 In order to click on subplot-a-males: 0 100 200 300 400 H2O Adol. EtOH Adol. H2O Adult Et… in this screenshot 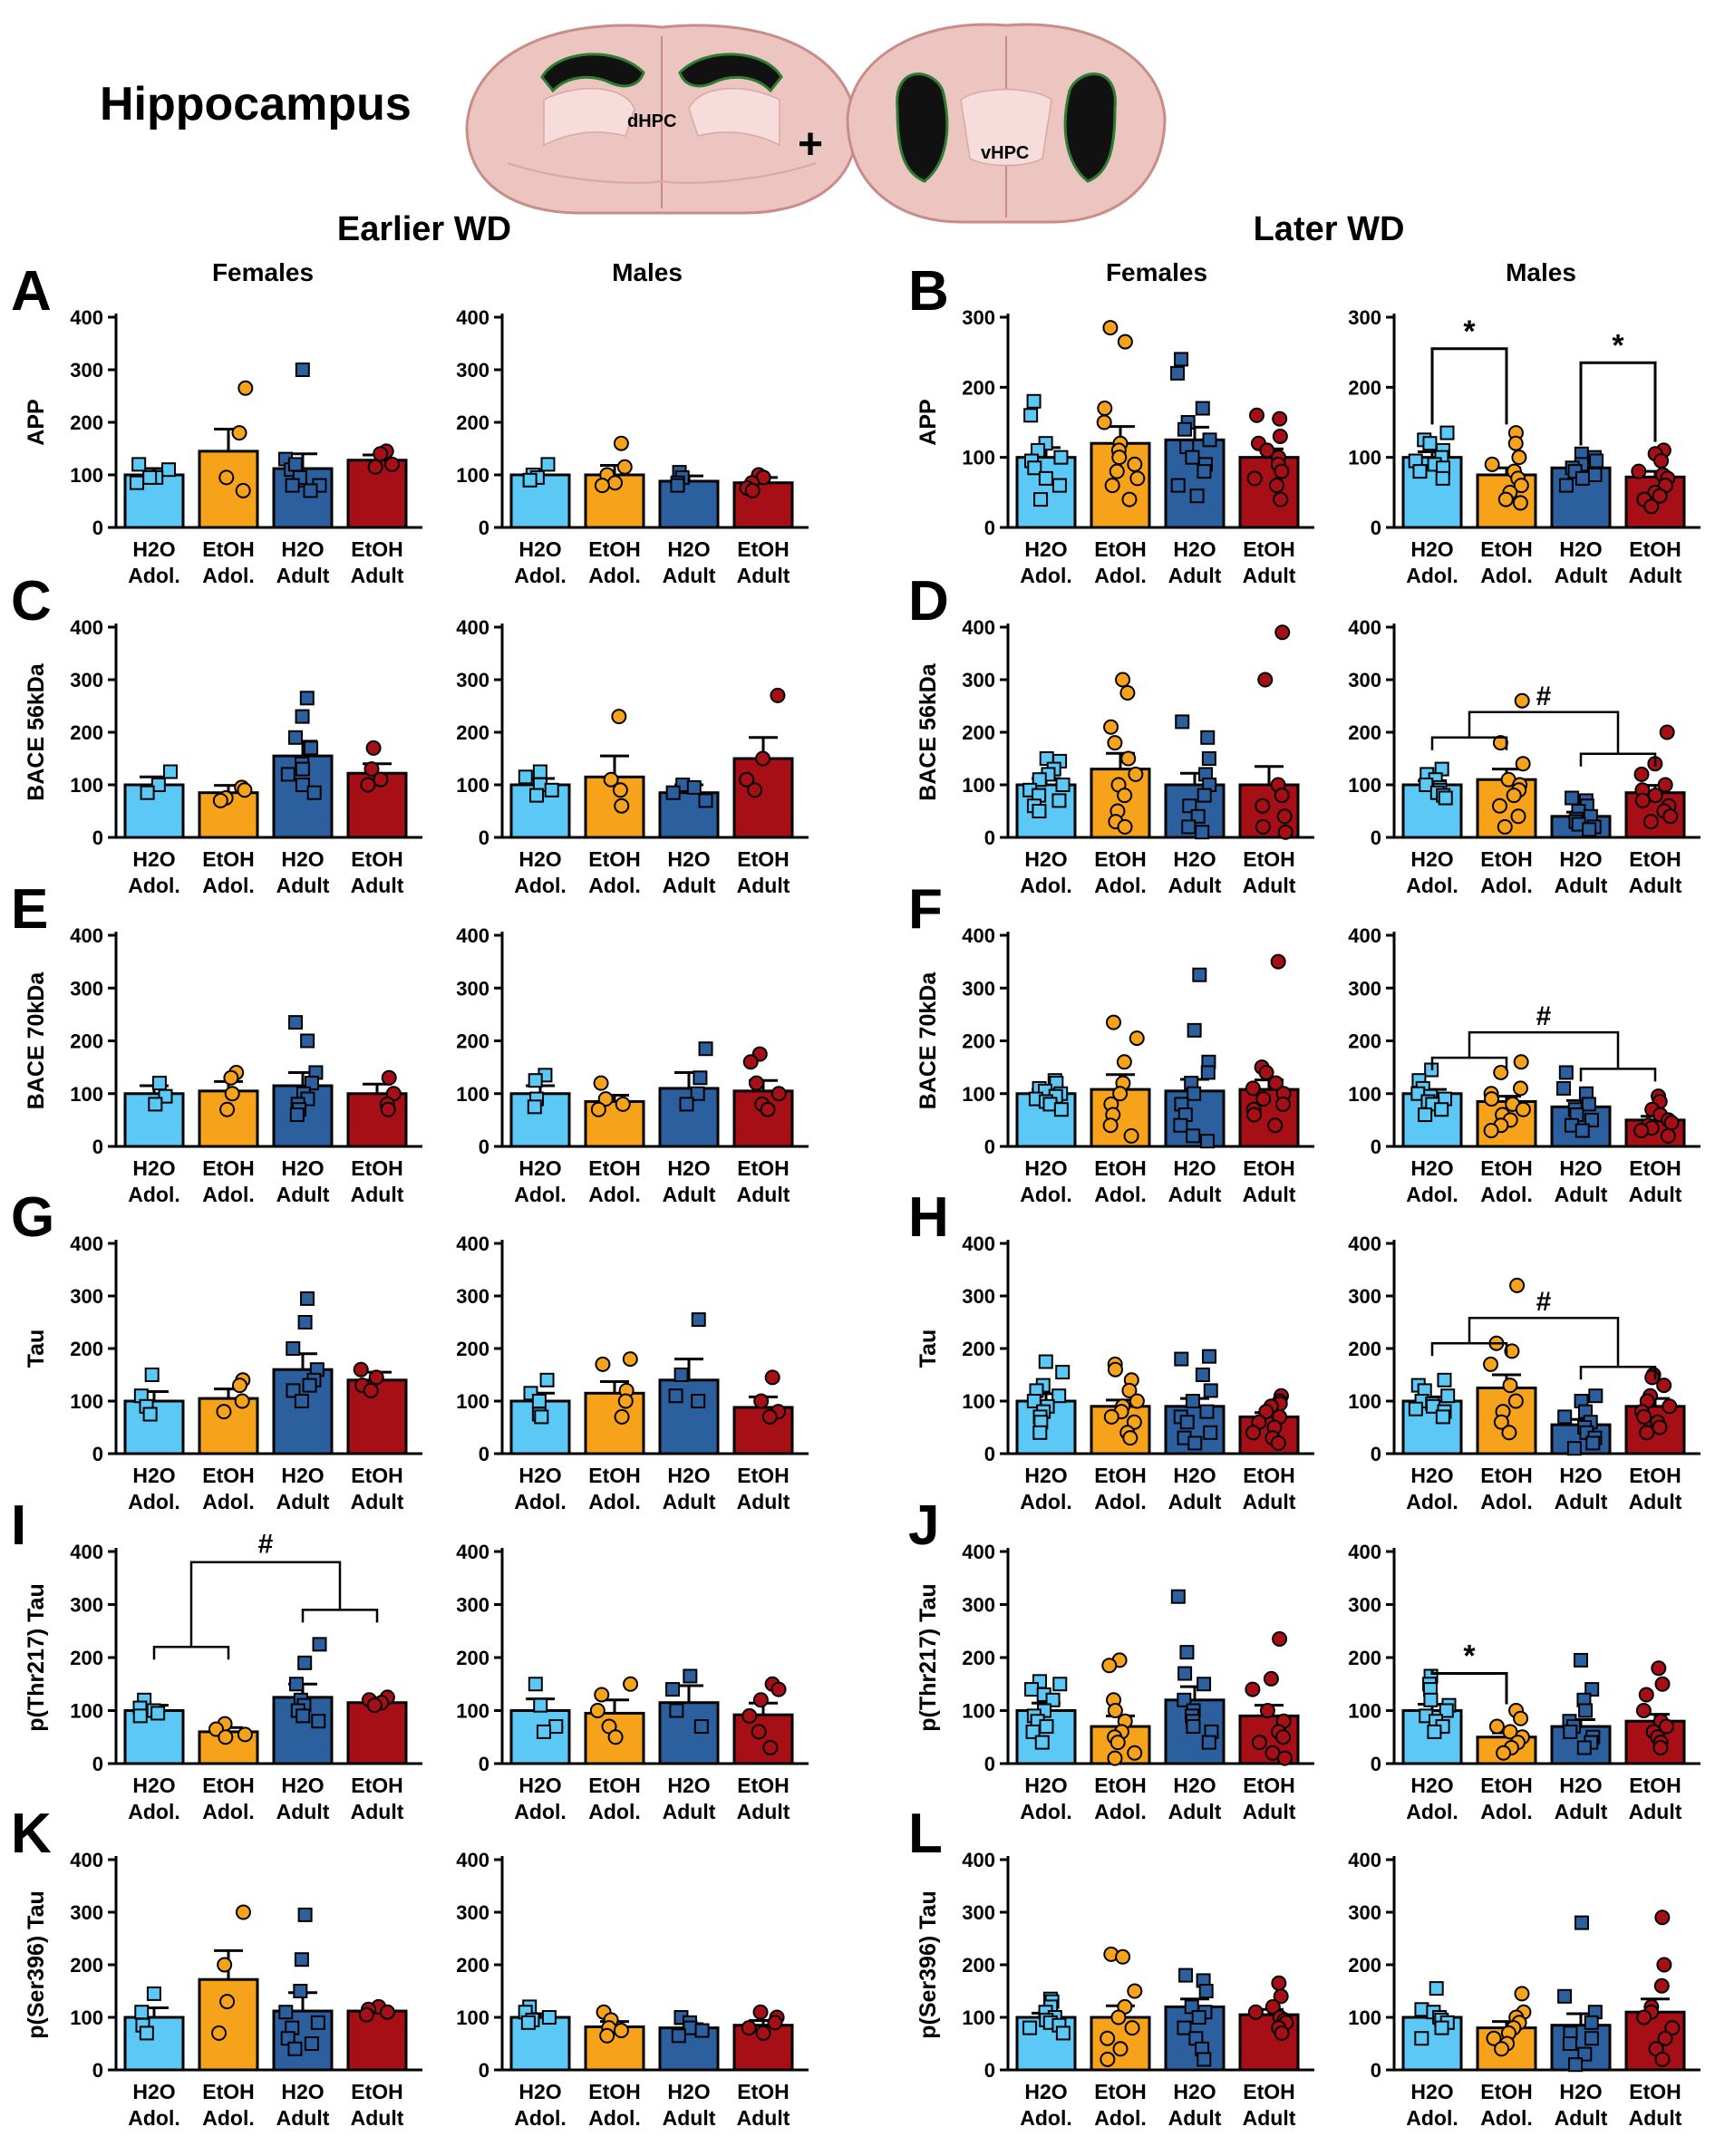, I will do `click(632, 446)`.